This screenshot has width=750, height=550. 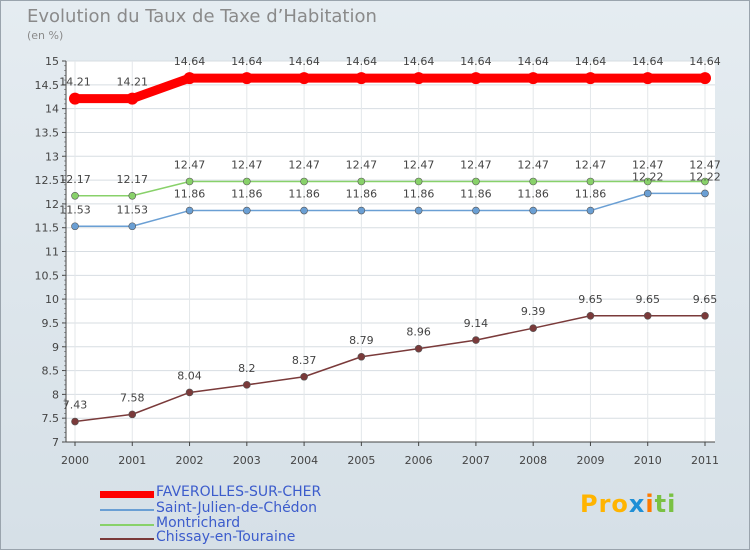 I want to click on y-tick-label: 9, so click(x=55, y=347).